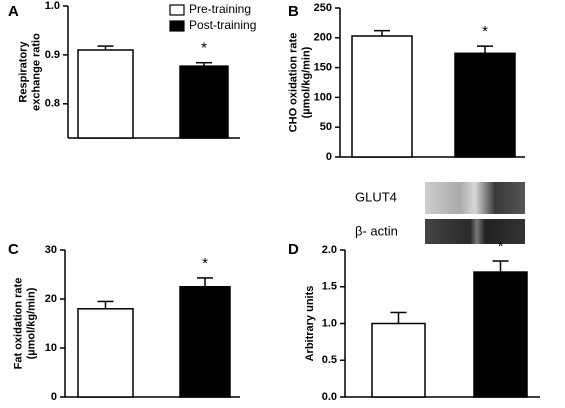 The width and height of the screenshot is (565, 408). Describe the element at coordinates (13, 11) in the screenshot. I see `panel-letter: A` at that location.